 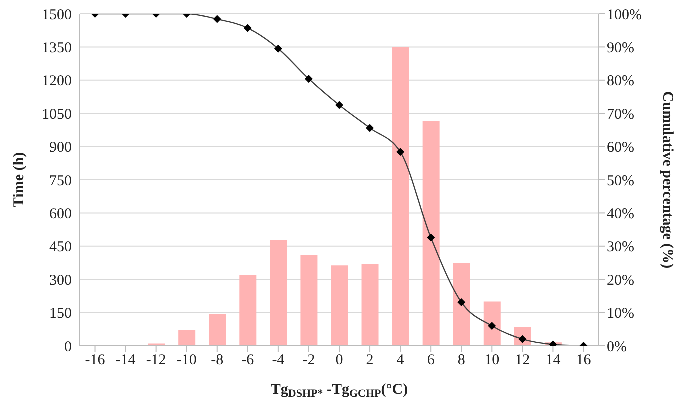 I want to click on y2-tick-label: 90%, so click(x=620, y=48).